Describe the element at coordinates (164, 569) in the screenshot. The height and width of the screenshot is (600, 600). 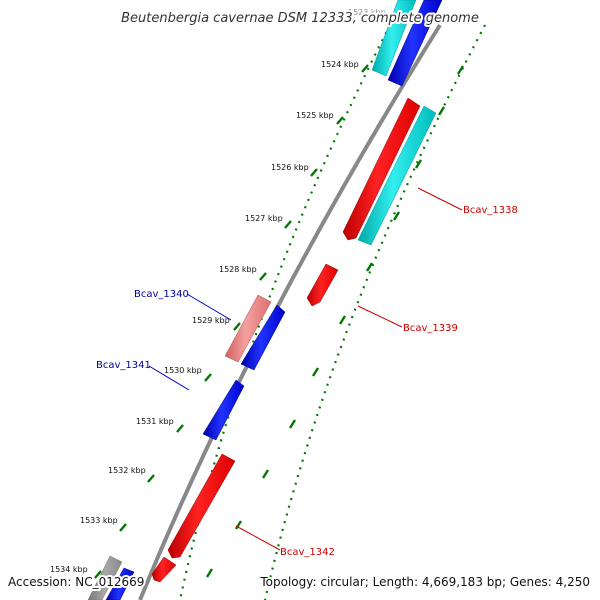
I see `gene-feature-red-bottom` at that location.